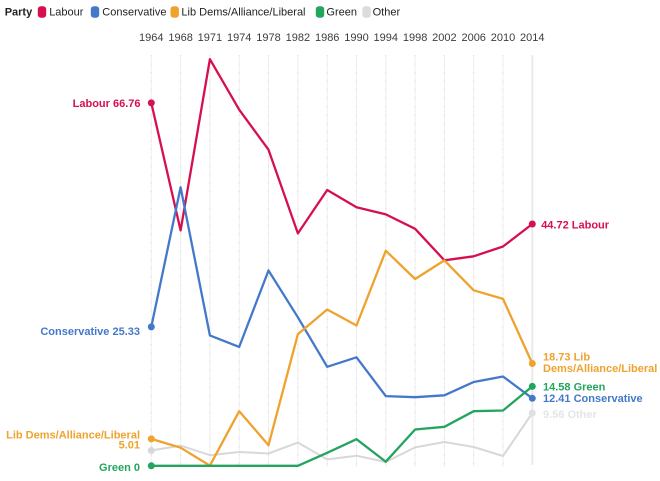 The image size is (660, 481). I want to click on svg-text: 44.72 Labour, so click(575, 226).